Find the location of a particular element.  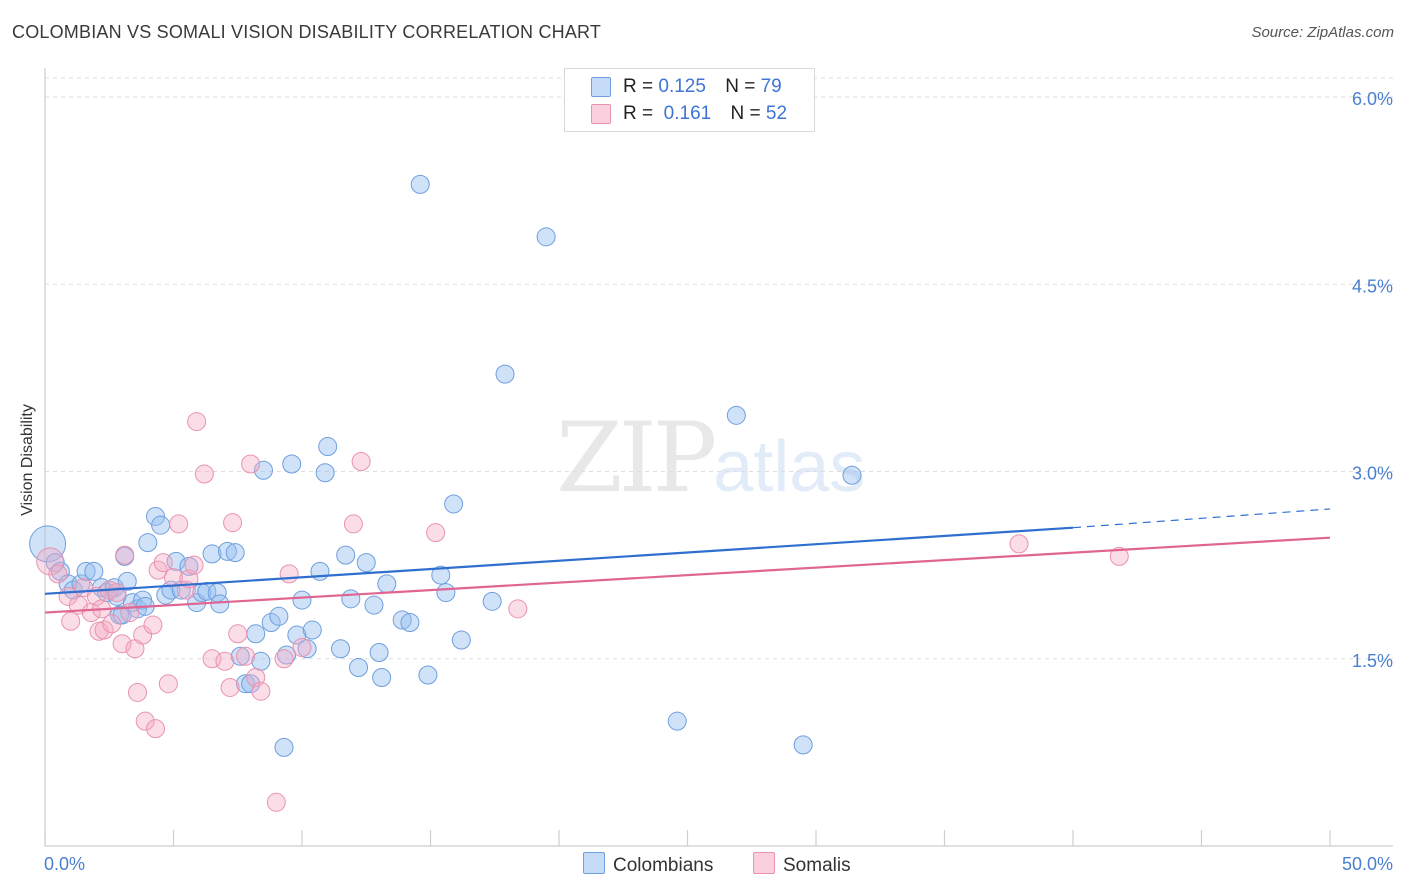

watermark-zip: ZIP is located at coordinates (636, 458).